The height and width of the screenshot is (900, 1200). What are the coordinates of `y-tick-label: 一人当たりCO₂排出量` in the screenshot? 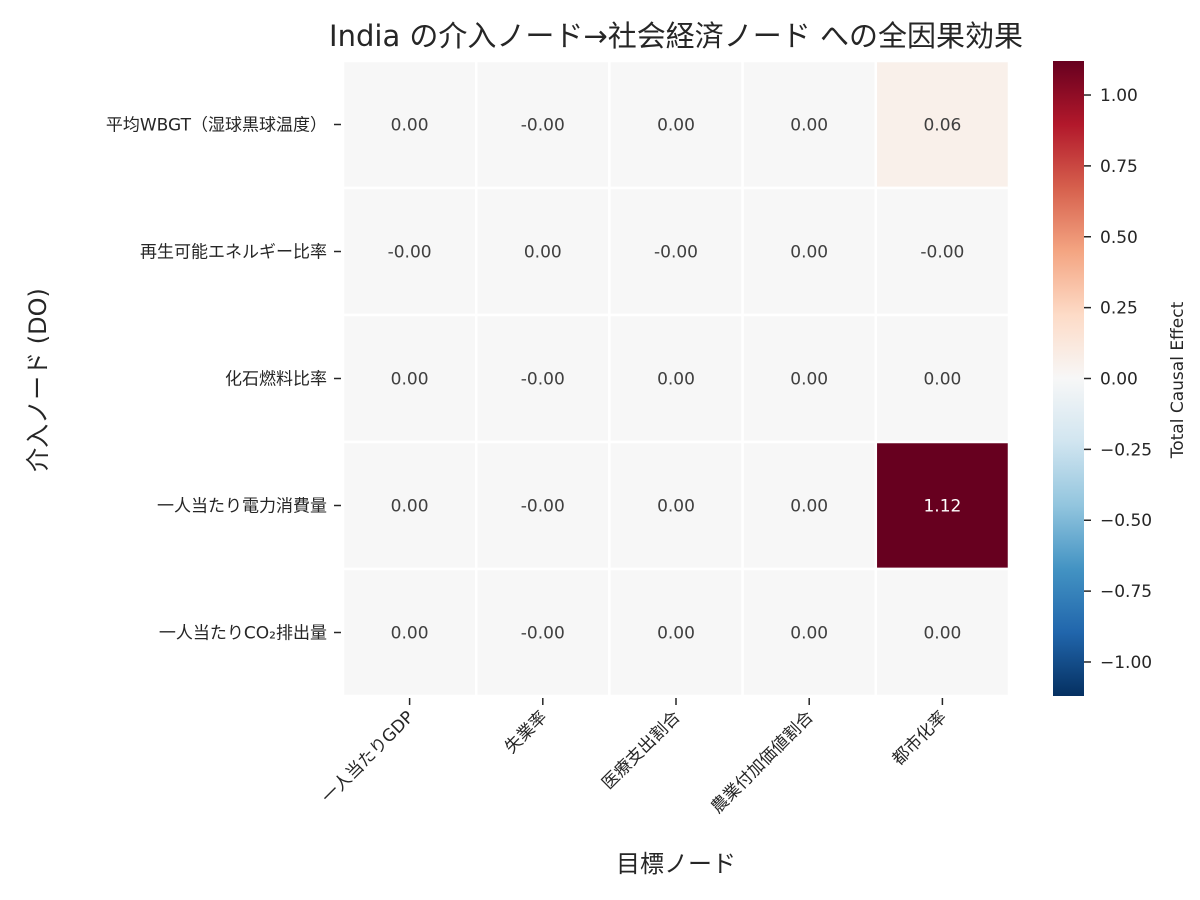 It's located at (243, 634).